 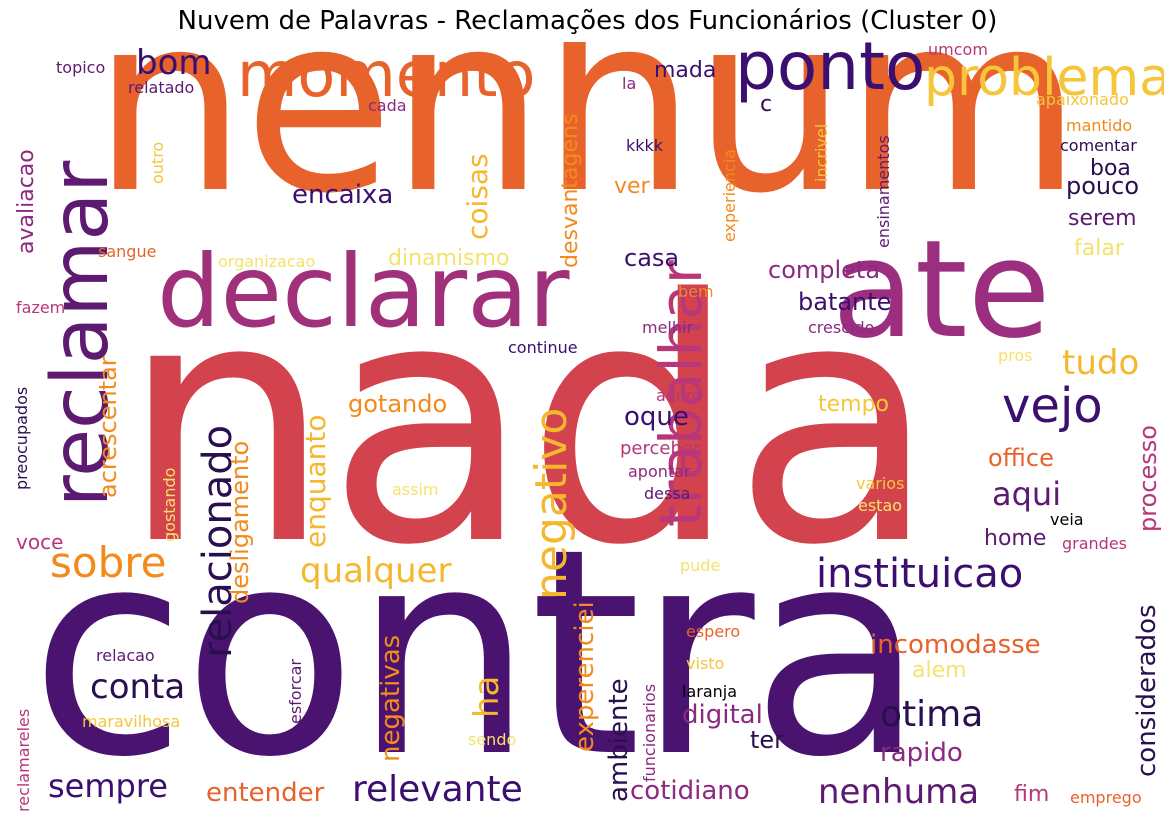 What do you see at coordinates (845, 302) in the screenshot?
I see `cloud-word: batante` at bounding box center [845, 302].